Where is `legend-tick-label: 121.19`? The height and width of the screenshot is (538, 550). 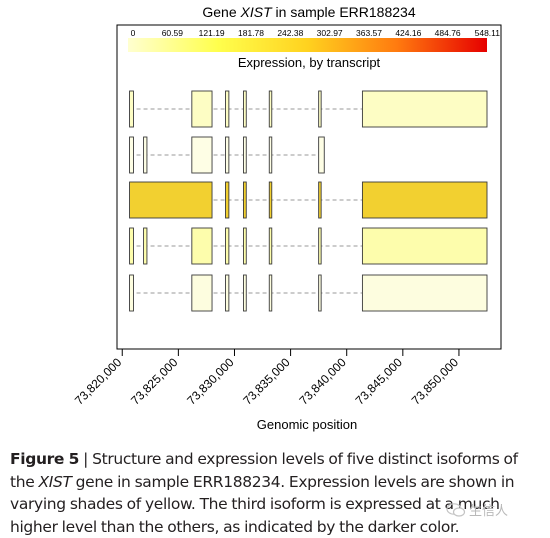
legend-tick-label: 121.19 is located at coordinates (212, 33).